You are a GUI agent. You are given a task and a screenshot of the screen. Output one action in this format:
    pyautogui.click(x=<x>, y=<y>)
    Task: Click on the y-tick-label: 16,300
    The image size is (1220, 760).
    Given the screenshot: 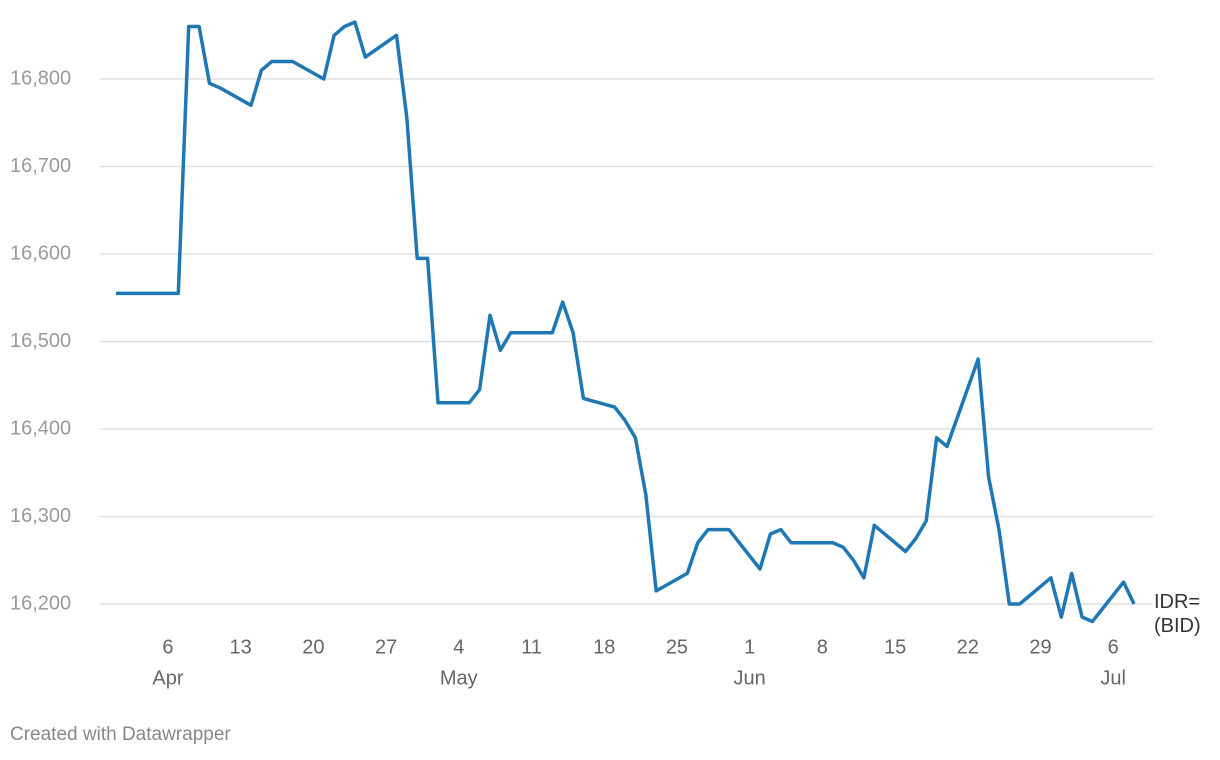 What is the action you would take?
    pyautogui.click(x=40, y=516)
    